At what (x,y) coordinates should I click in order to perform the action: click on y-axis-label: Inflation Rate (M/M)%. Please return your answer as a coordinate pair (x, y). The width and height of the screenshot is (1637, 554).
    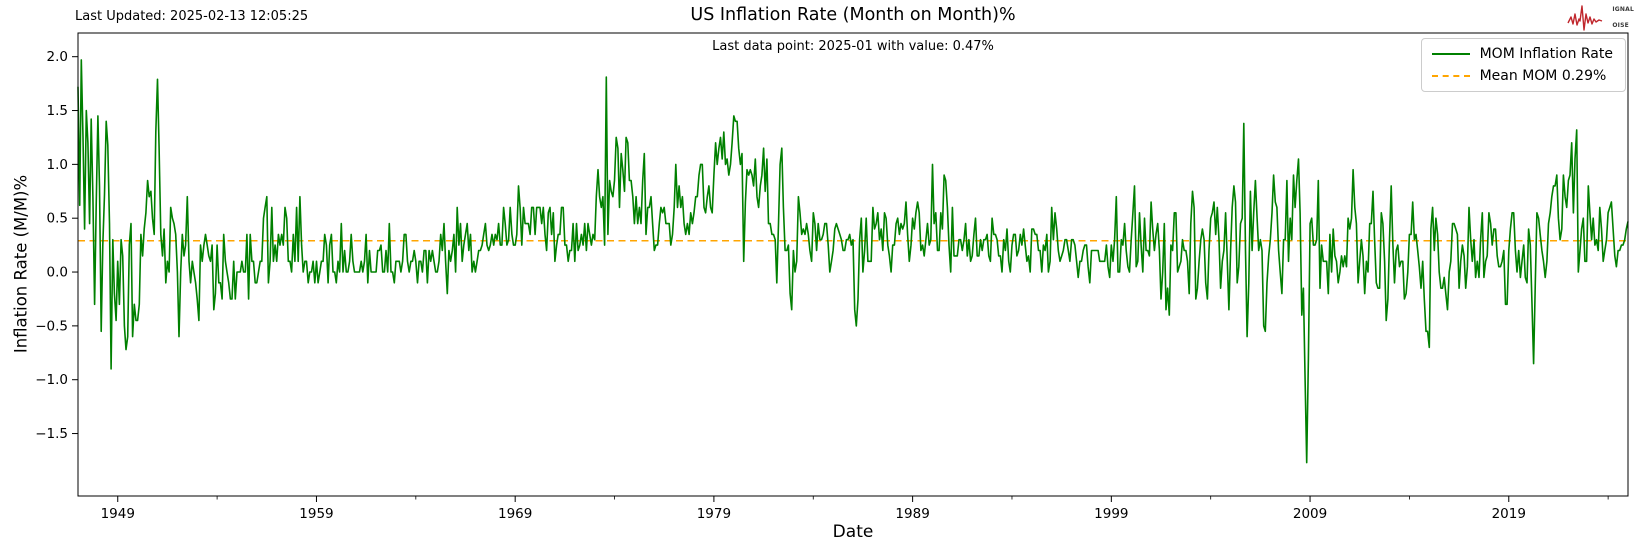
    Looking at the image, I should click on (21, 264).